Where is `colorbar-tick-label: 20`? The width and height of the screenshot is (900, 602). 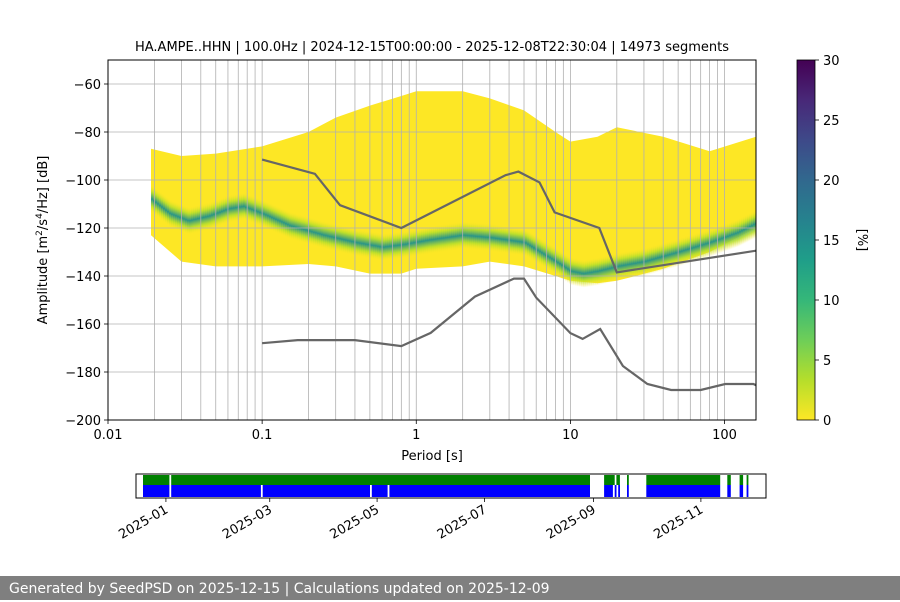 colorbar-tick-label: 20 is located at coordinates (831, 181).